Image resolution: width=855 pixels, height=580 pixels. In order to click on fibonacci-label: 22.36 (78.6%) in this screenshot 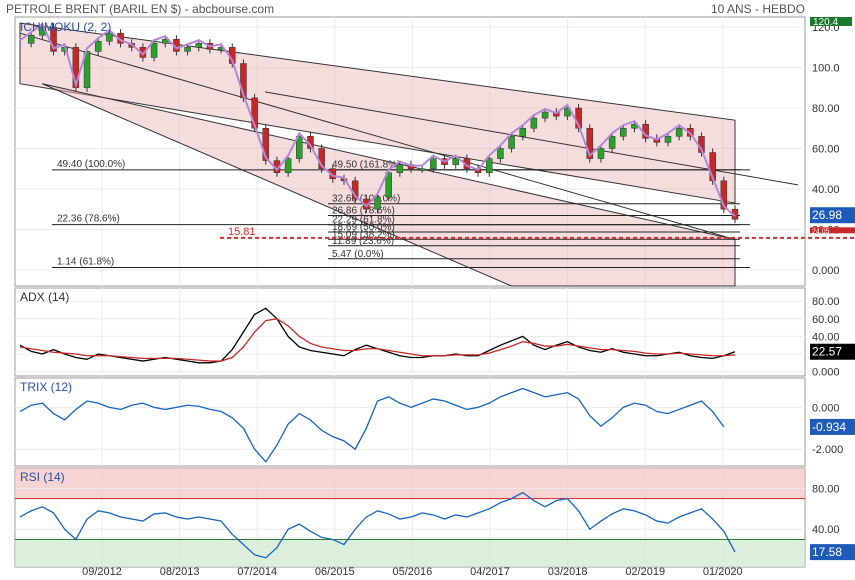, I will do `click(88, 219)`.